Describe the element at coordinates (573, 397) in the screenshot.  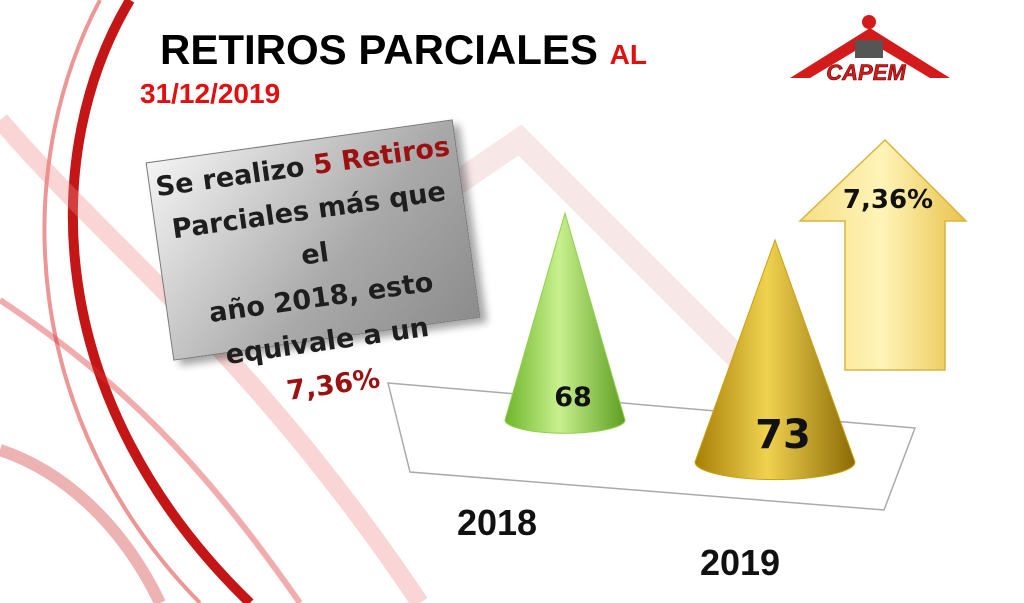
I see `data-label: 68` at that location.